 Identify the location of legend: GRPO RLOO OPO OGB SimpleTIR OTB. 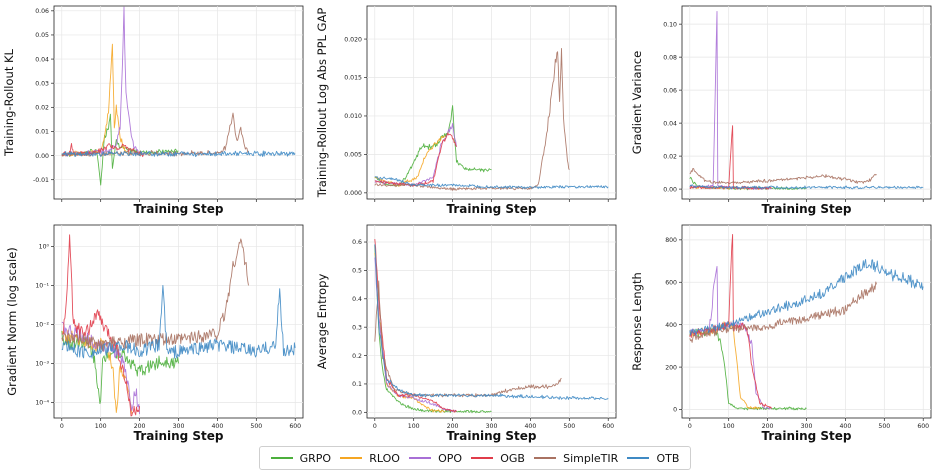
(475, 458).